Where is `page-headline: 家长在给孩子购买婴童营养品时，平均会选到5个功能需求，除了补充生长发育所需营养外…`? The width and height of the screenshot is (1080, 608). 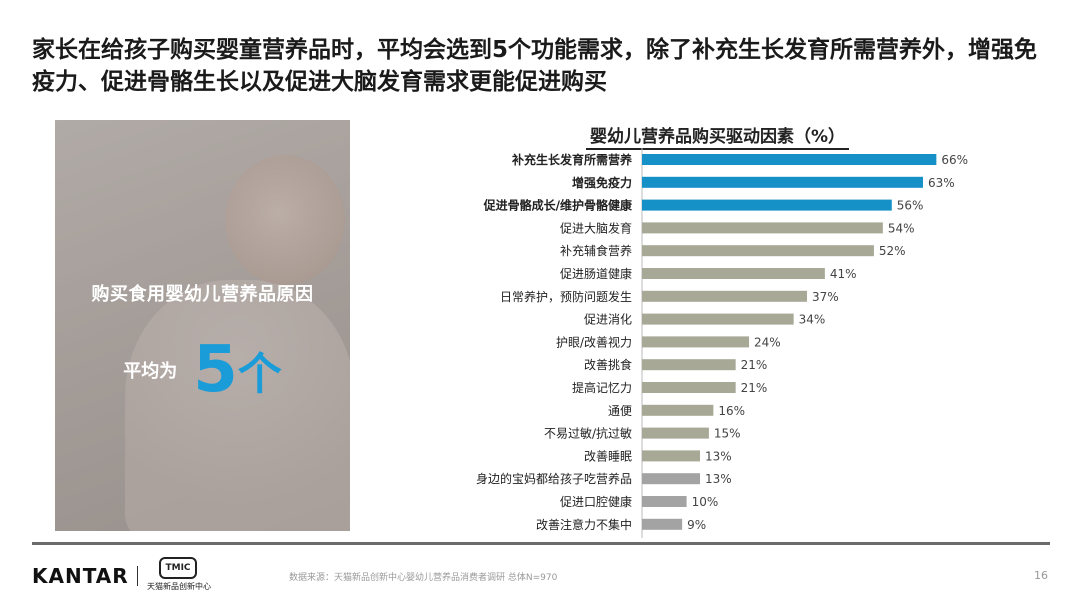
page-headline: 家长在给孩子购买婴童营养品时，平均会选到5个功能需求，除了补充生长发育所需营养外… is located at coordinates (535, 66).